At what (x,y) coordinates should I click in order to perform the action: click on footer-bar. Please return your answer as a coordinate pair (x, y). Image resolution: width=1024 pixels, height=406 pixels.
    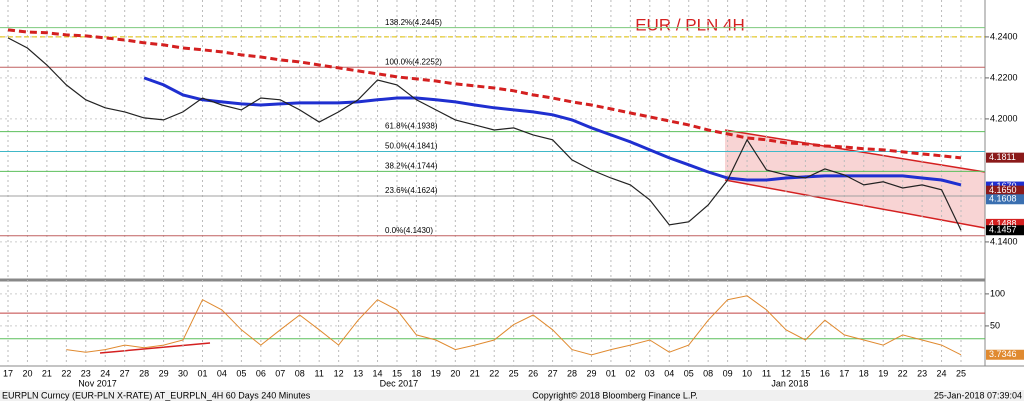
    Looking at the image, I should click on (512, 395).